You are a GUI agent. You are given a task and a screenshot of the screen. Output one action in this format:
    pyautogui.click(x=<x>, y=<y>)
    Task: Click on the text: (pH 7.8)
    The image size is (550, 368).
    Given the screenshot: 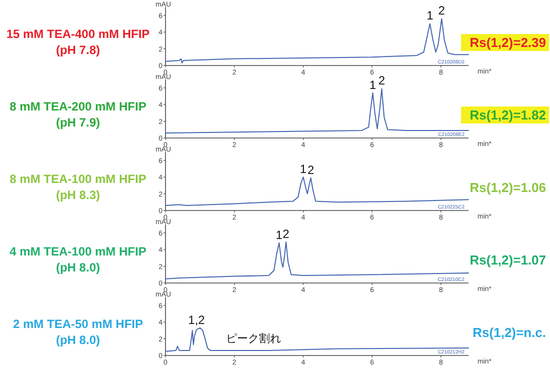 What is the action you would take?
    pyautogui.click(x=78, y=50)
    